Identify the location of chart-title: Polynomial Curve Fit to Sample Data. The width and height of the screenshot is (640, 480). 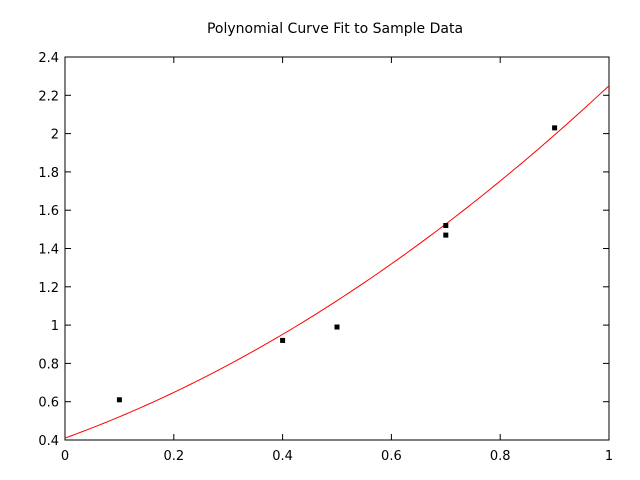
(335, 29).